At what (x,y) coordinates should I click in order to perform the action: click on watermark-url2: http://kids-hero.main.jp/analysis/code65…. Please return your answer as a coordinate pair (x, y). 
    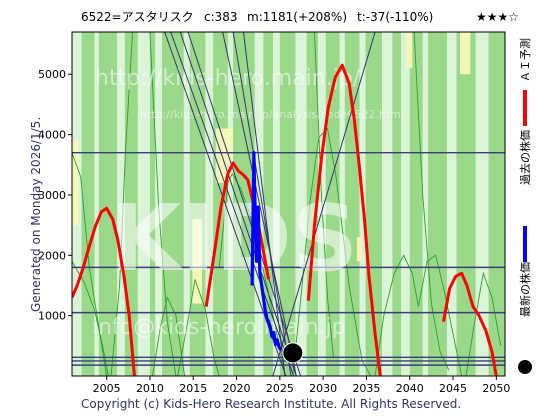
    Looking at the image, I should click on (272, 114).